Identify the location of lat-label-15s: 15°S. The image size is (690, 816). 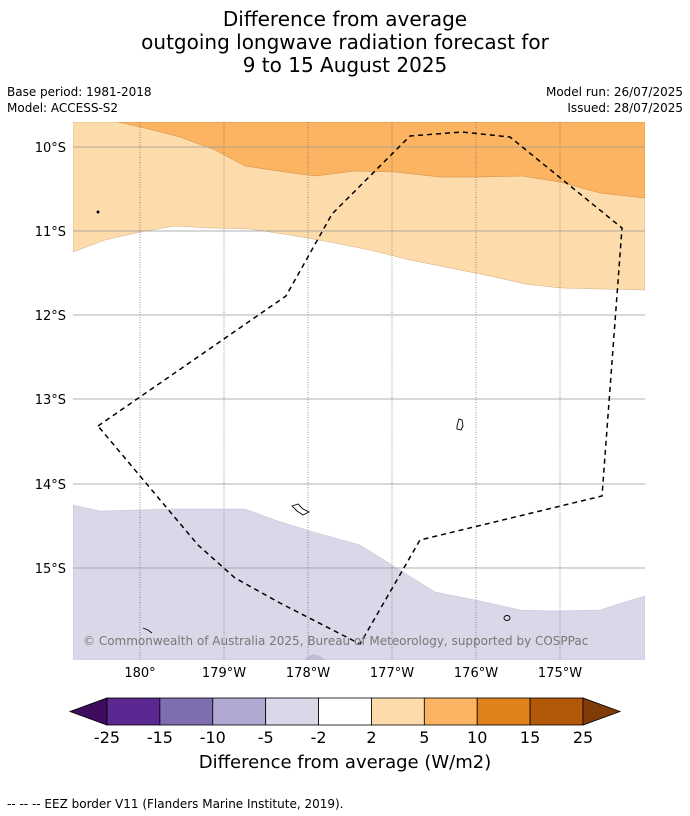
(50, 569).